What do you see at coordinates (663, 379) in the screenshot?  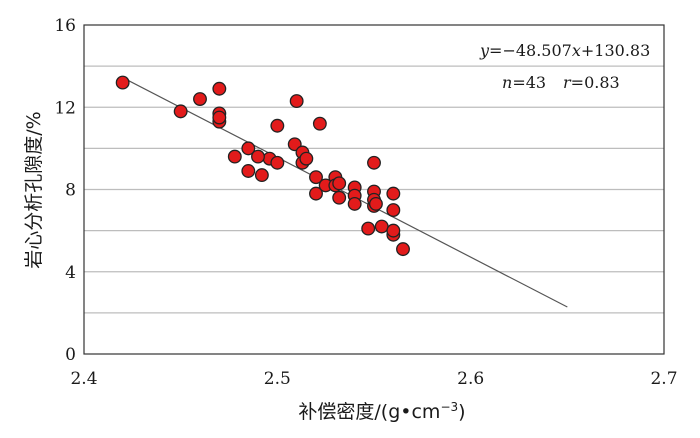 I see `x-tick-label: 2.7` at bounding box center [663, 379].